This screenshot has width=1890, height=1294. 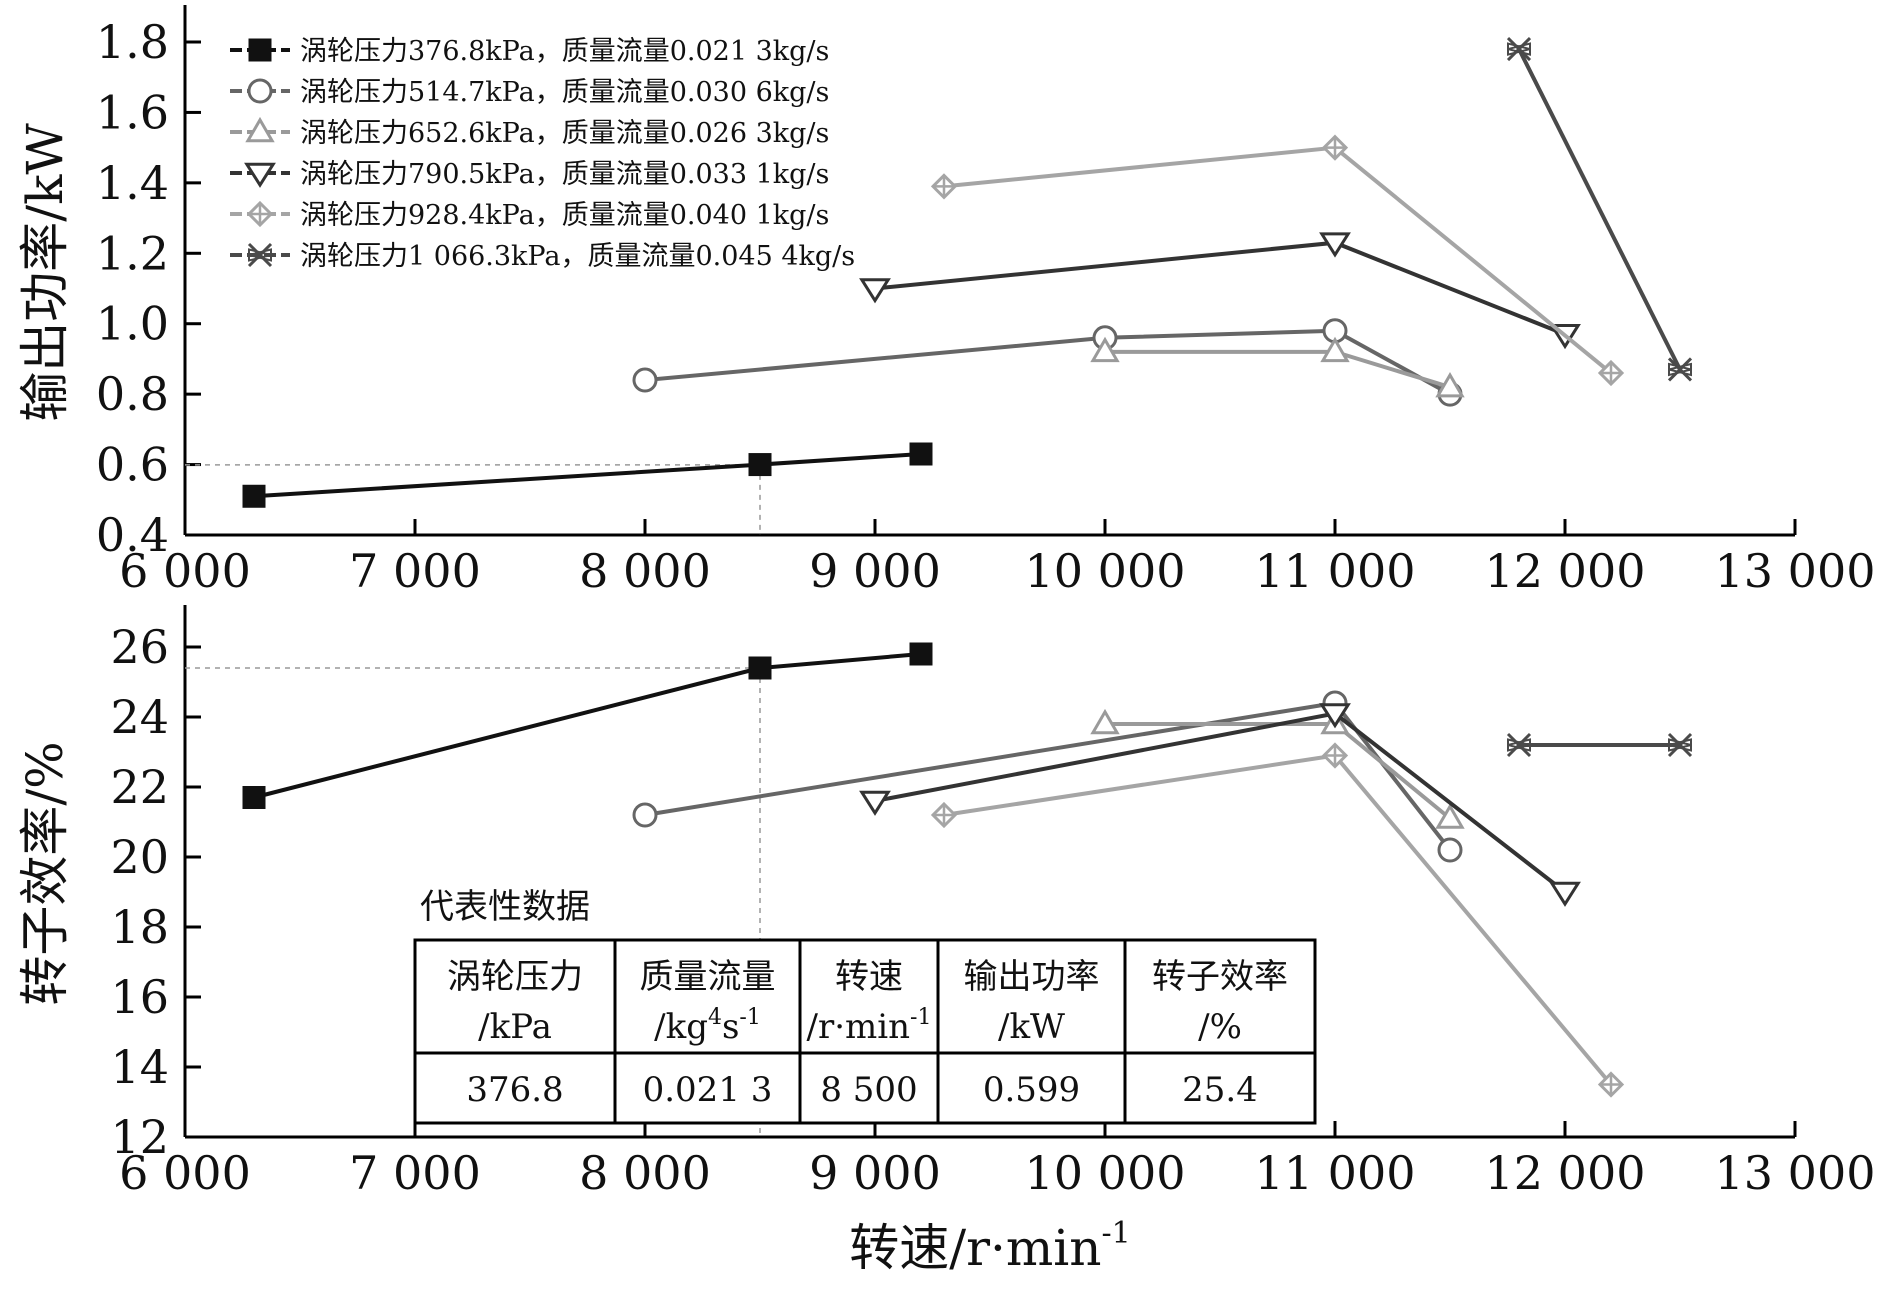 What do you see at coordinates (1220, 1027) in the screenshot?
I see `table-header-5-unit: /%` at bounding box center [1220, 1027].